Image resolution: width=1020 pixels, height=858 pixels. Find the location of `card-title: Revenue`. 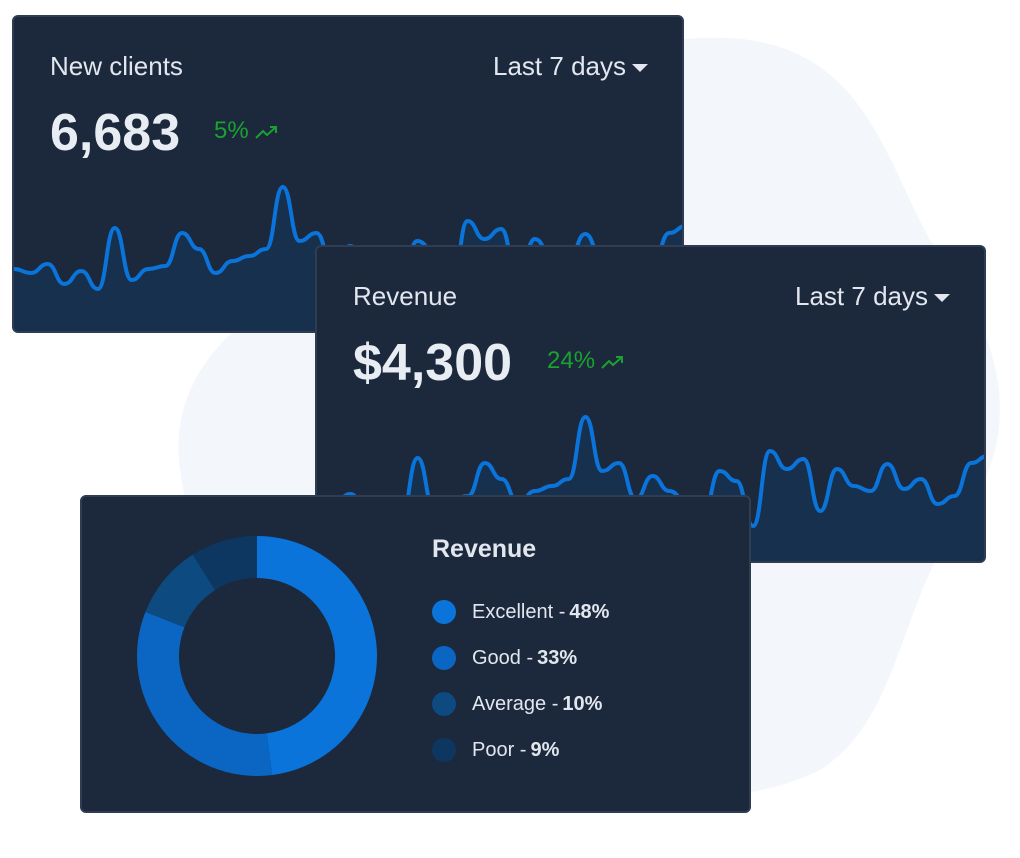

card-title: Revenue is located at coordinates (405, 296).